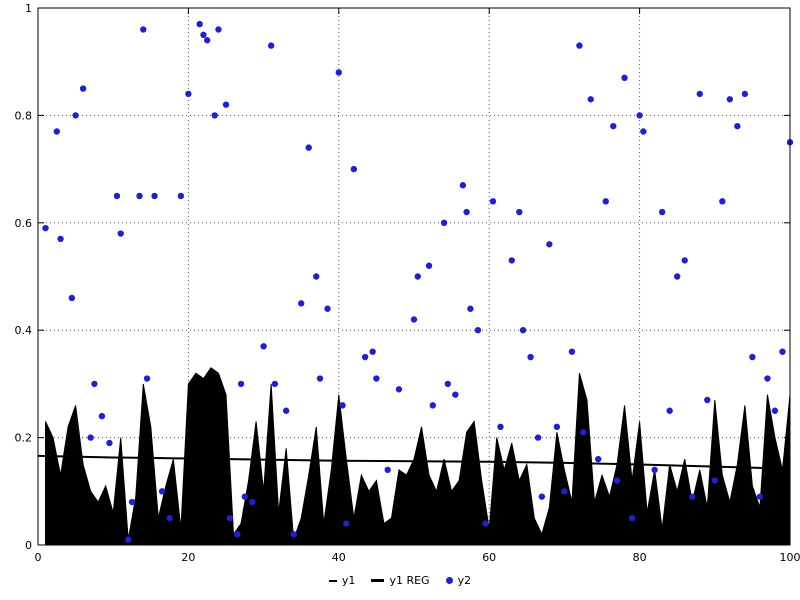  I want to click on x-tick-label: 80, so click(640, 557).